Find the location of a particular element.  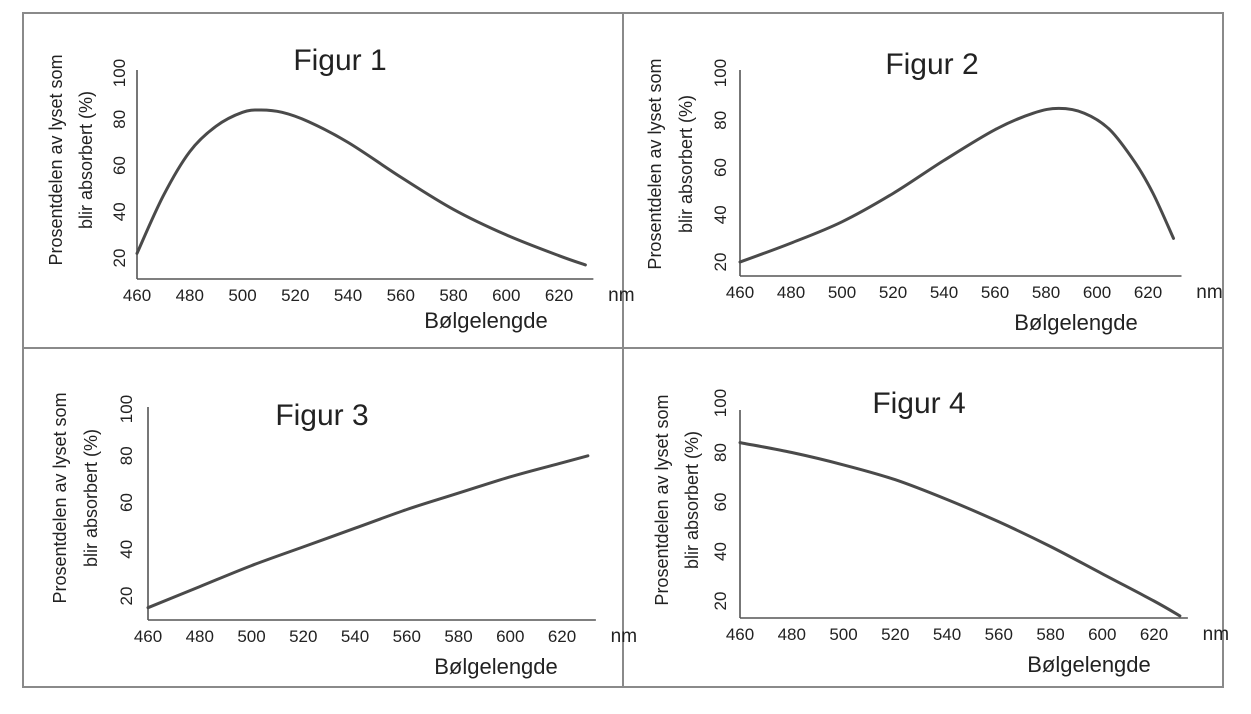

chart-title: Figur 3 is located at coordinates (321, 415).